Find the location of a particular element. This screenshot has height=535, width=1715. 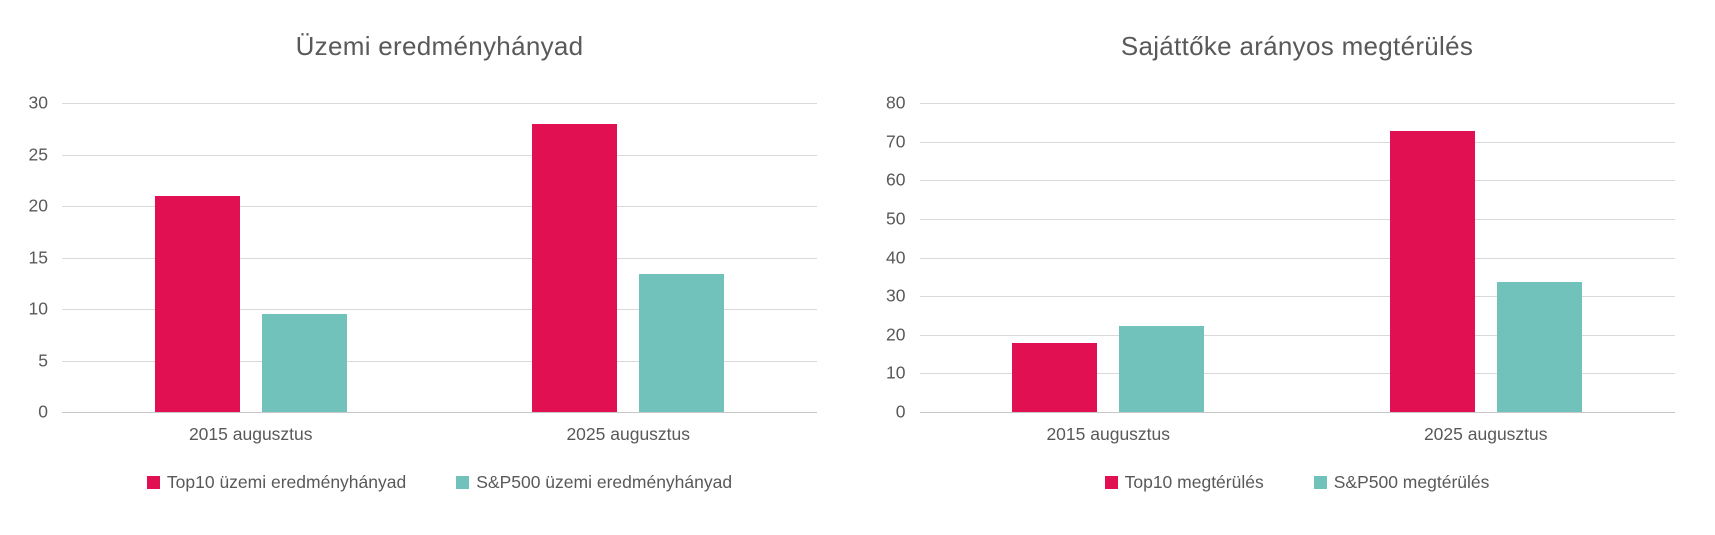

y-axis-tick-label: 80 is located at coordinates (896, 102).